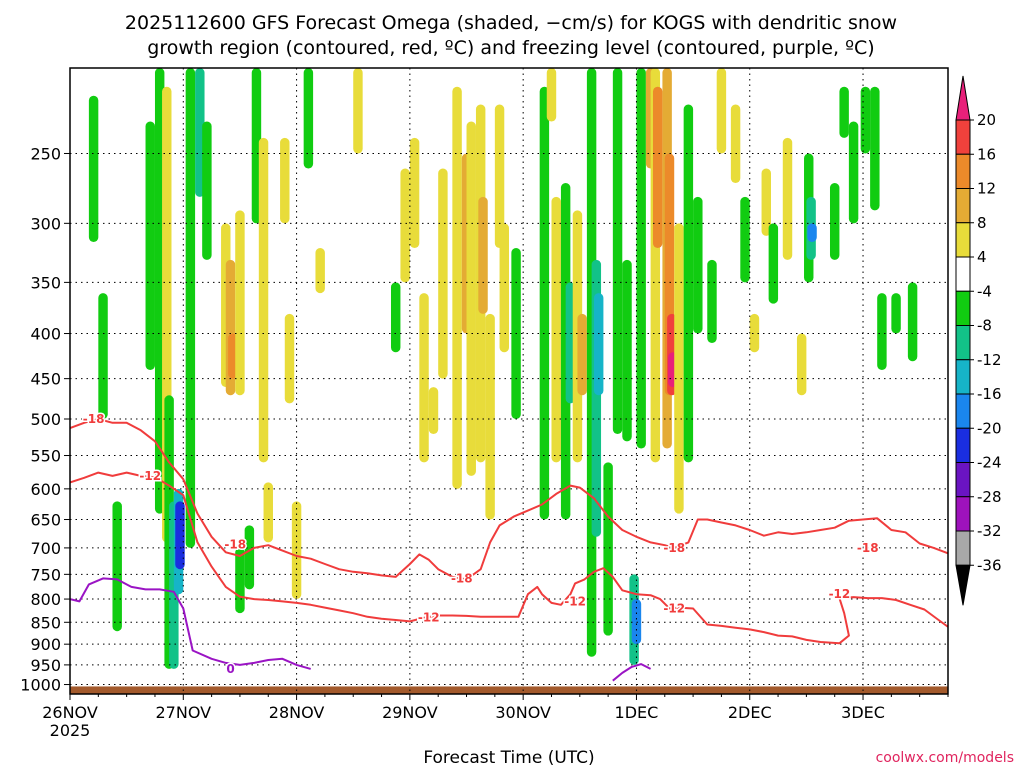 This screenshot has width=1024, height=768. Describe the element at coordinates (45, 644) in the screenshot. I see `y-tick-label: 900` at that location.